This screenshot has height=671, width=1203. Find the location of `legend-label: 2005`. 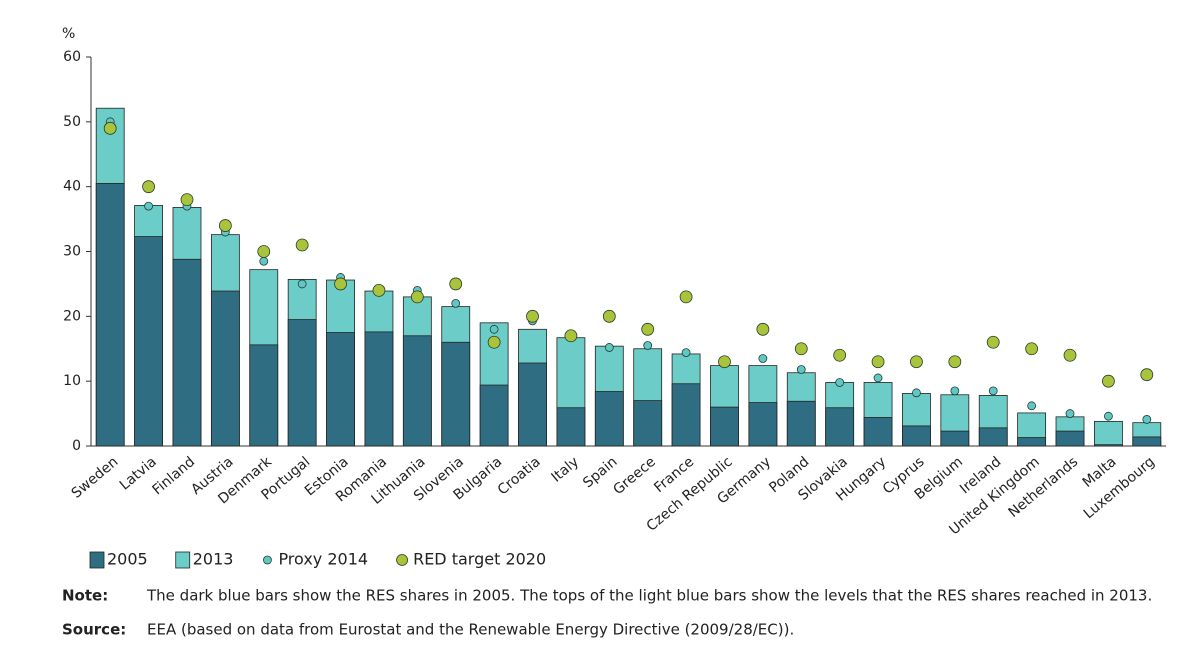

legend-label: 2005 is located at coordinates (127, 559).